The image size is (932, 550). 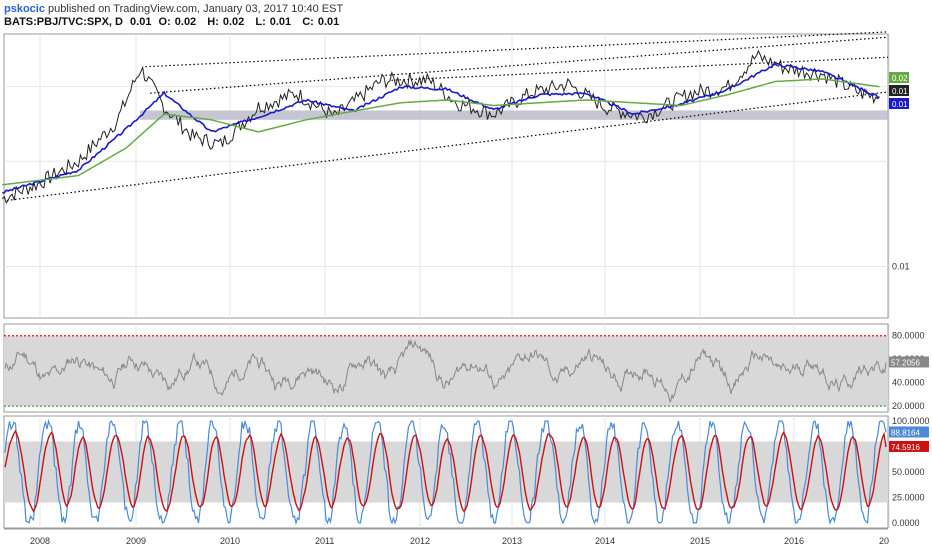 I want to click on high-value: H: 0.02, so click(x=227, y=22).